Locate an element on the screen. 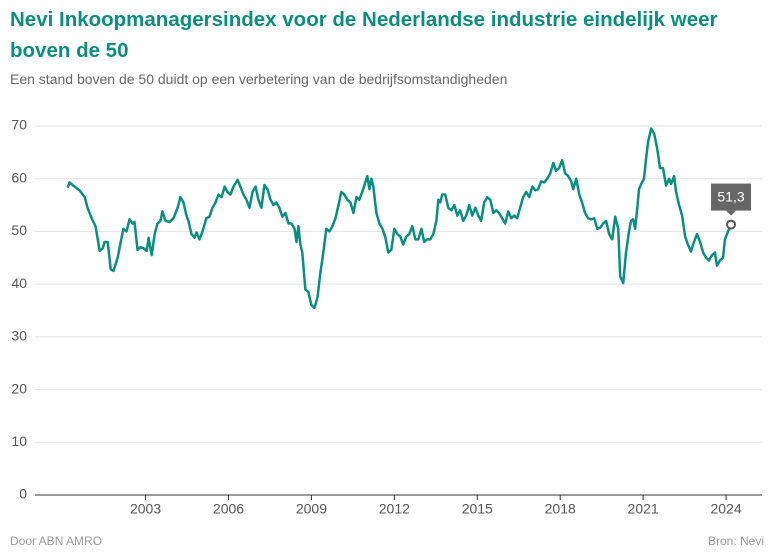 The image size is (780, 558). x-tick-label: 2012 is located at coordinates (394, 509).